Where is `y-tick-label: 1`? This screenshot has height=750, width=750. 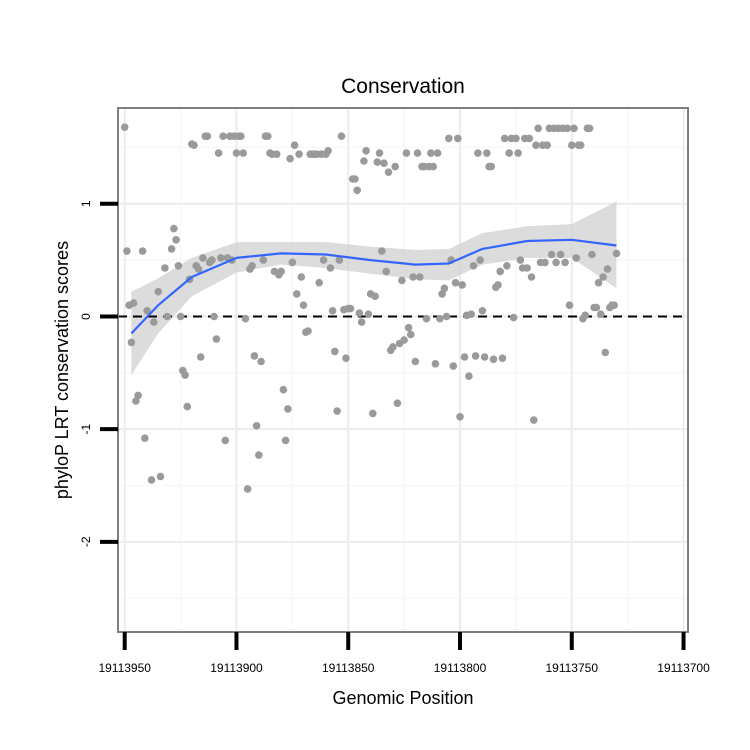
y-tick-label: 1 is located at coordinates (86, 203).